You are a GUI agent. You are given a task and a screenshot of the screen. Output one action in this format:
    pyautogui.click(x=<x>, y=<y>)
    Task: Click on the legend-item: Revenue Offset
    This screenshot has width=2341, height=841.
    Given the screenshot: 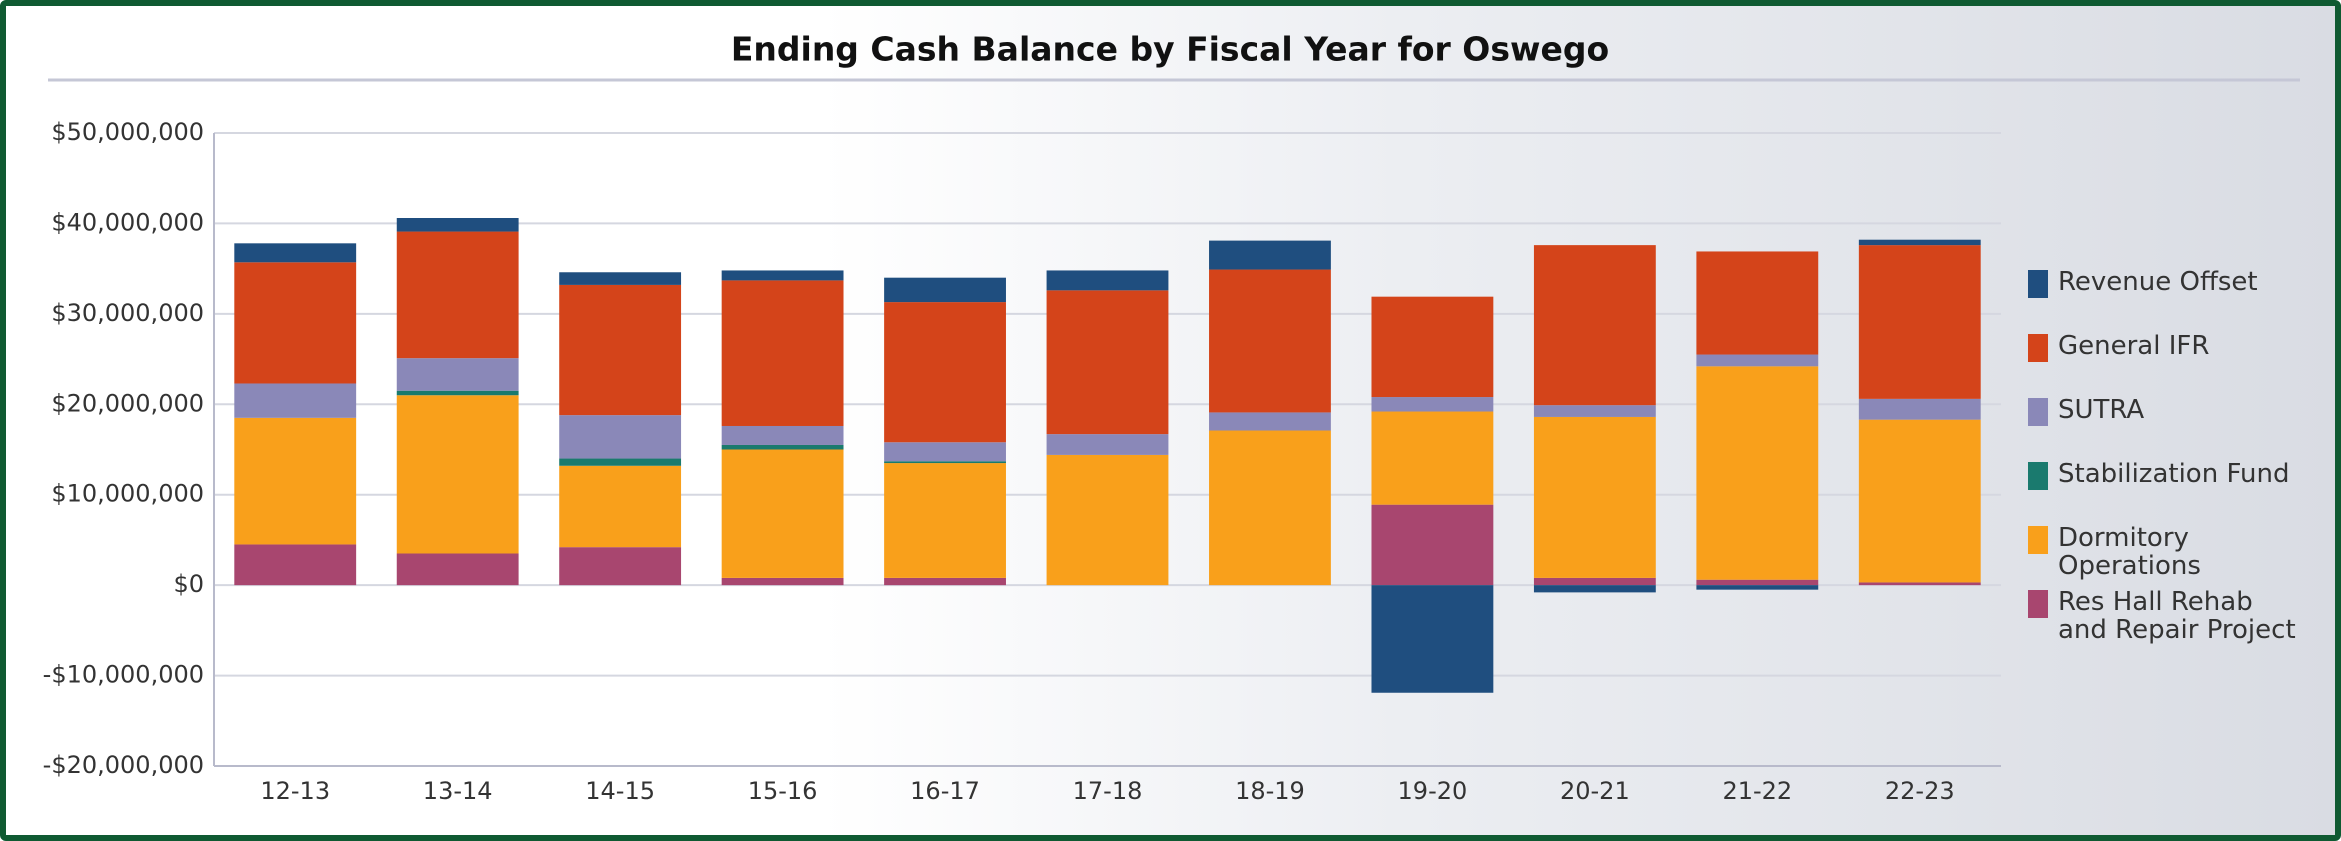 What is the action you would take?
    pyautogui.click(x=2163, y=283)
    